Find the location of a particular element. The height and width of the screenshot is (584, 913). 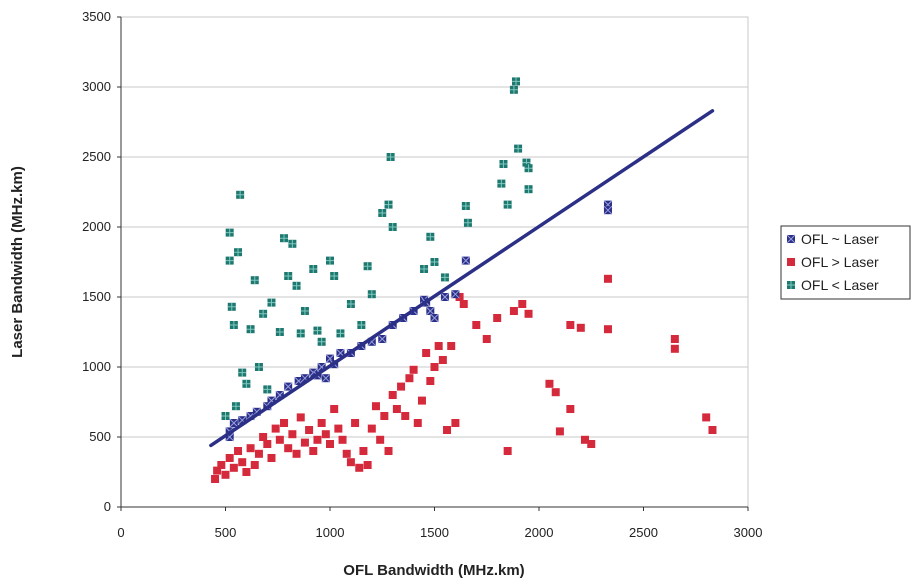

x-tick-label: 2500 is located at coordinates (643, 532).